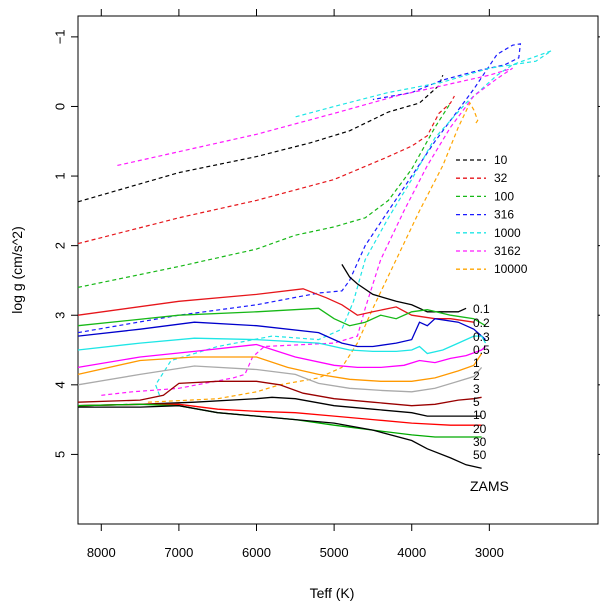 The width and height of the screenshot is (600, 606). What do you see at coordinates (60, 384) in the screenshot?
I see `y-tick-label: 4` at bounding box center [60, 384].